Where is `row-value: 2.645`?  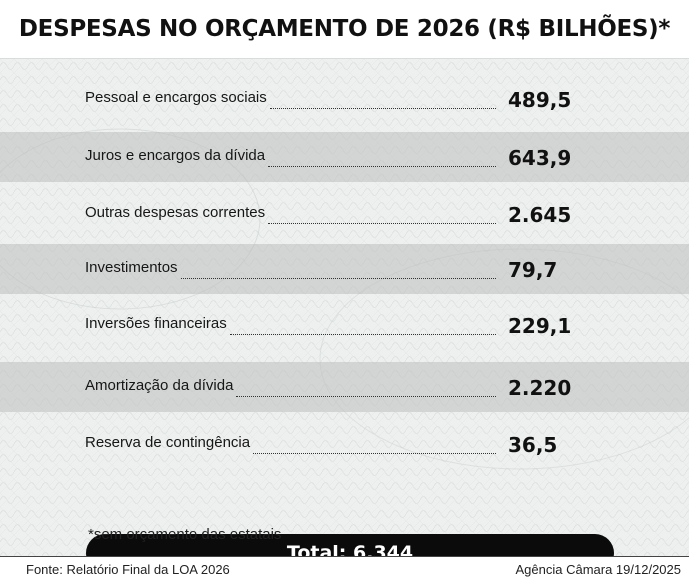
row-value: 2.645 is located at coordinates (540, 215).